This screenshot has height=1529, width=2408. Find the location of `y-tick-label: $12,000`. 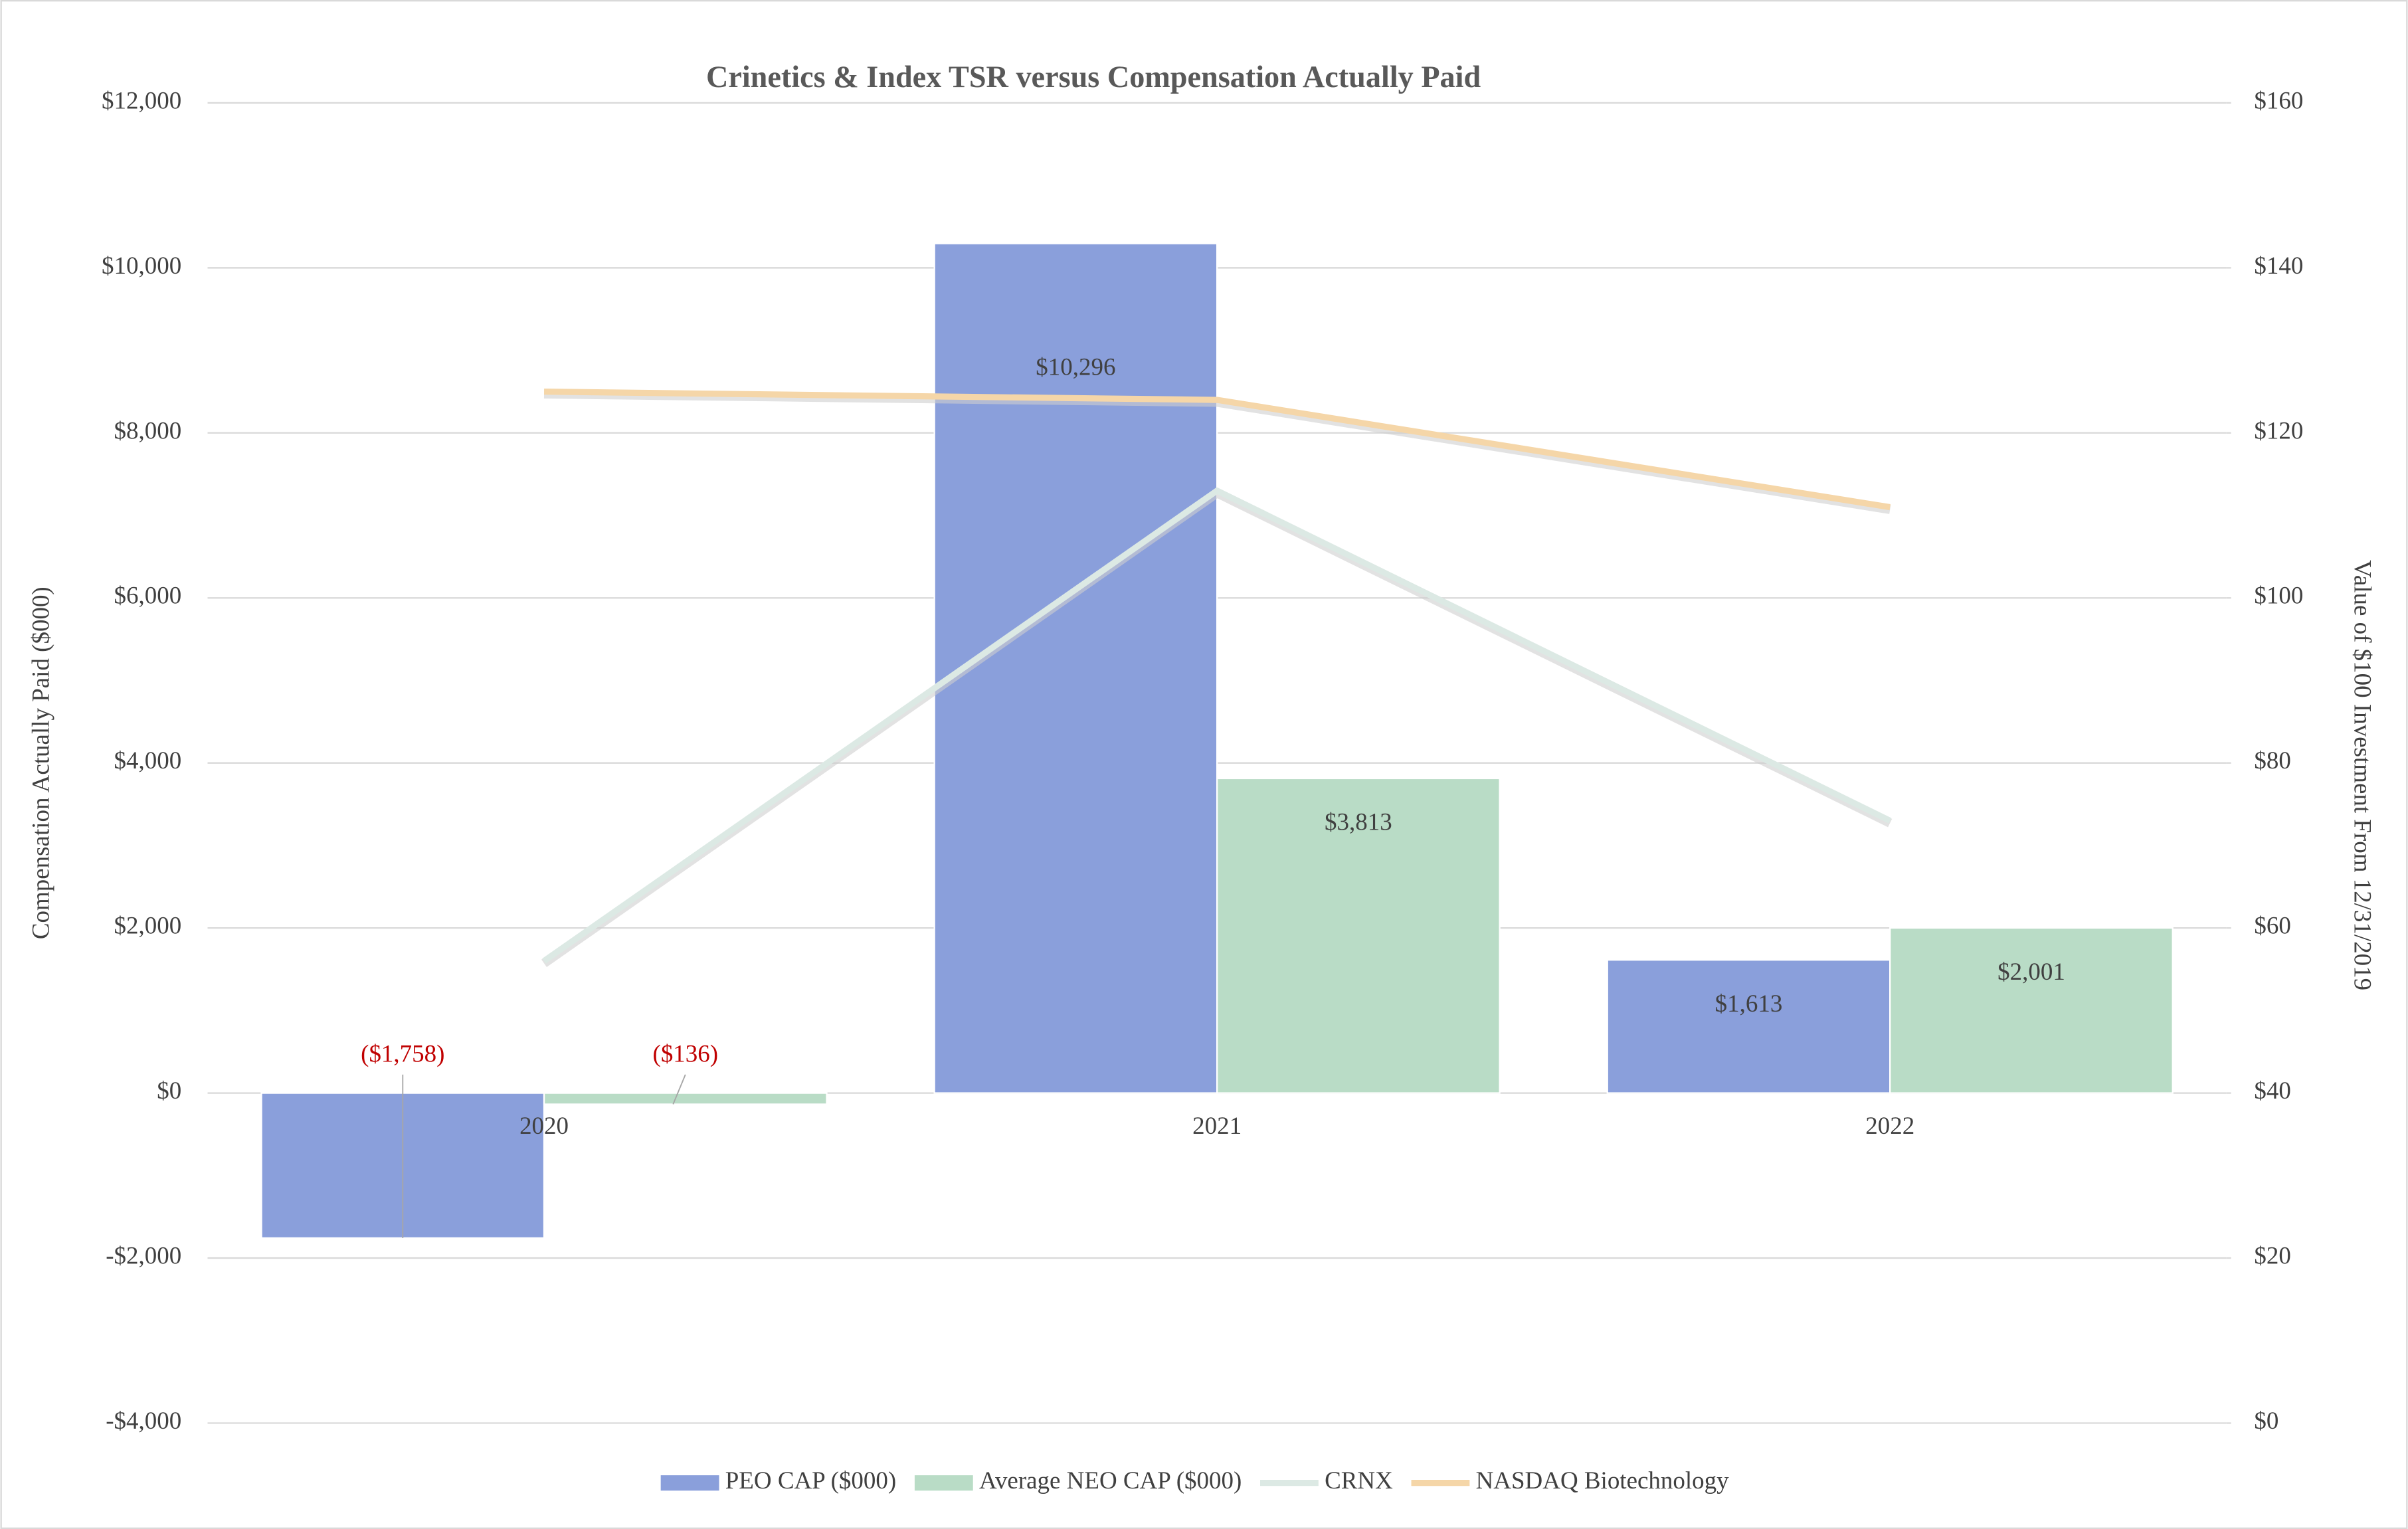

y-tick-label: $12,000 is located at coordinates (141, 100).